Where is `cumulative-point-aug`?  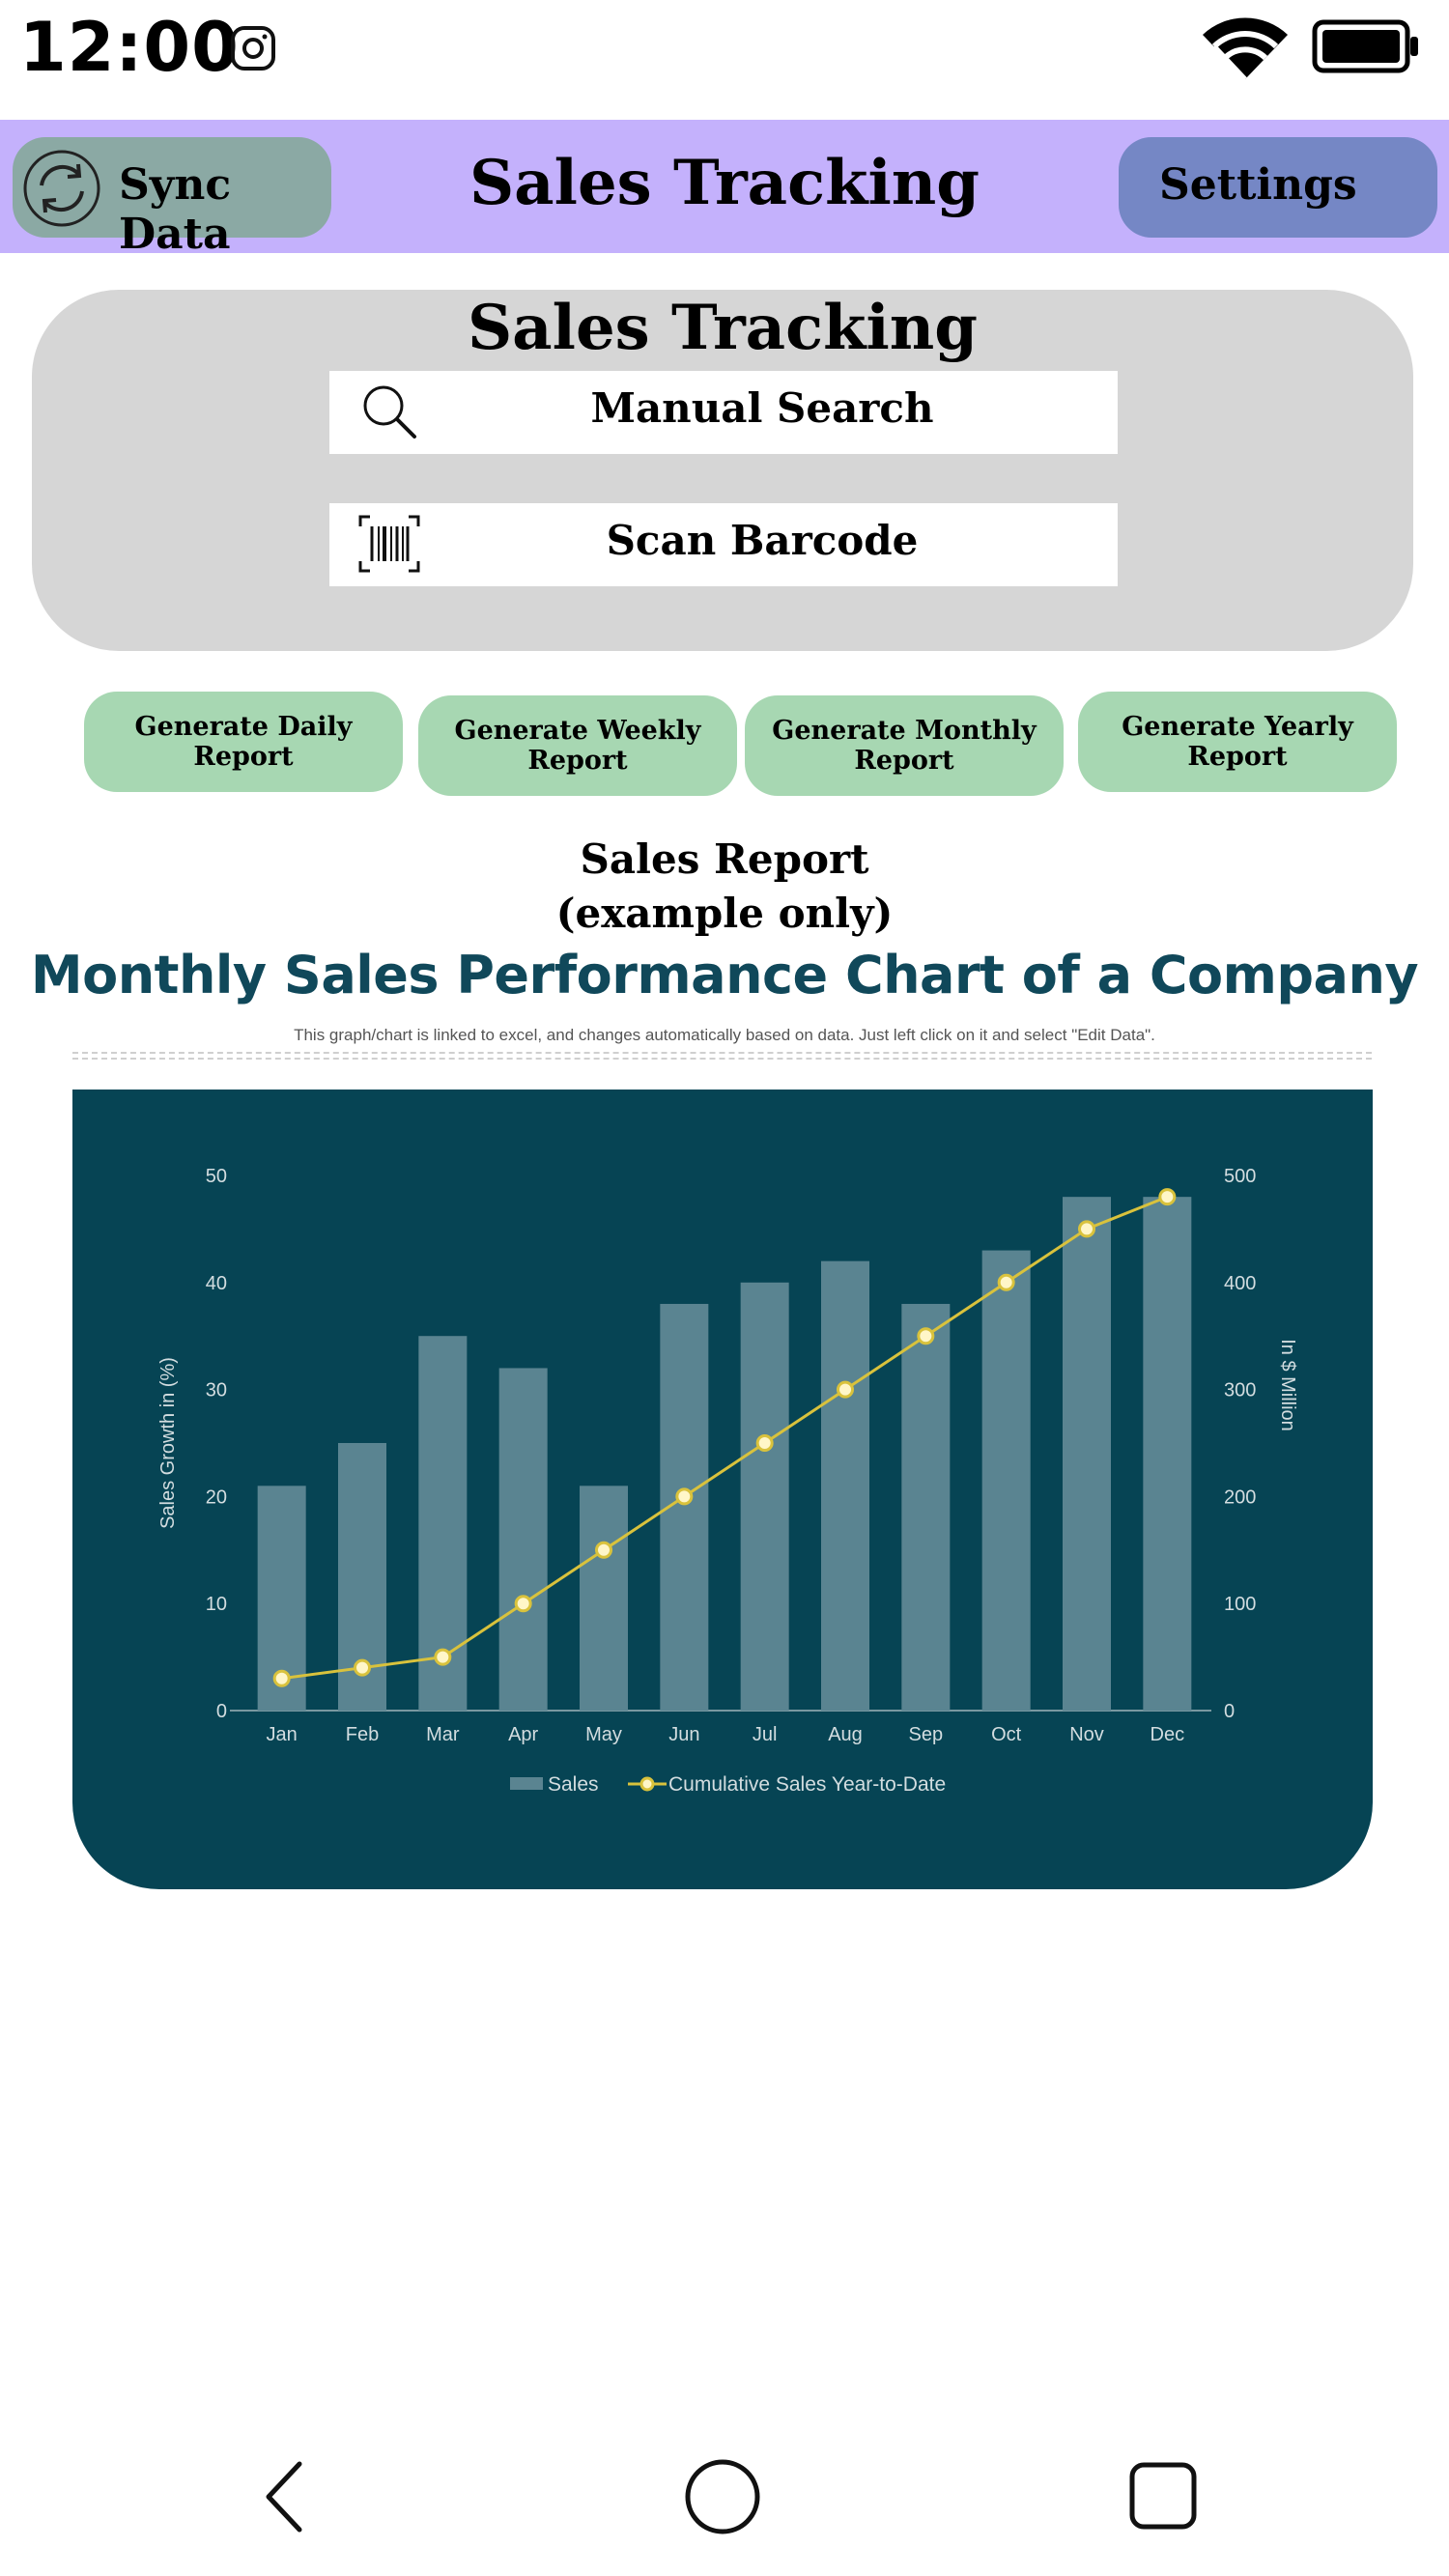 cumulative-point-aug is located at coordinates (845, 1389).